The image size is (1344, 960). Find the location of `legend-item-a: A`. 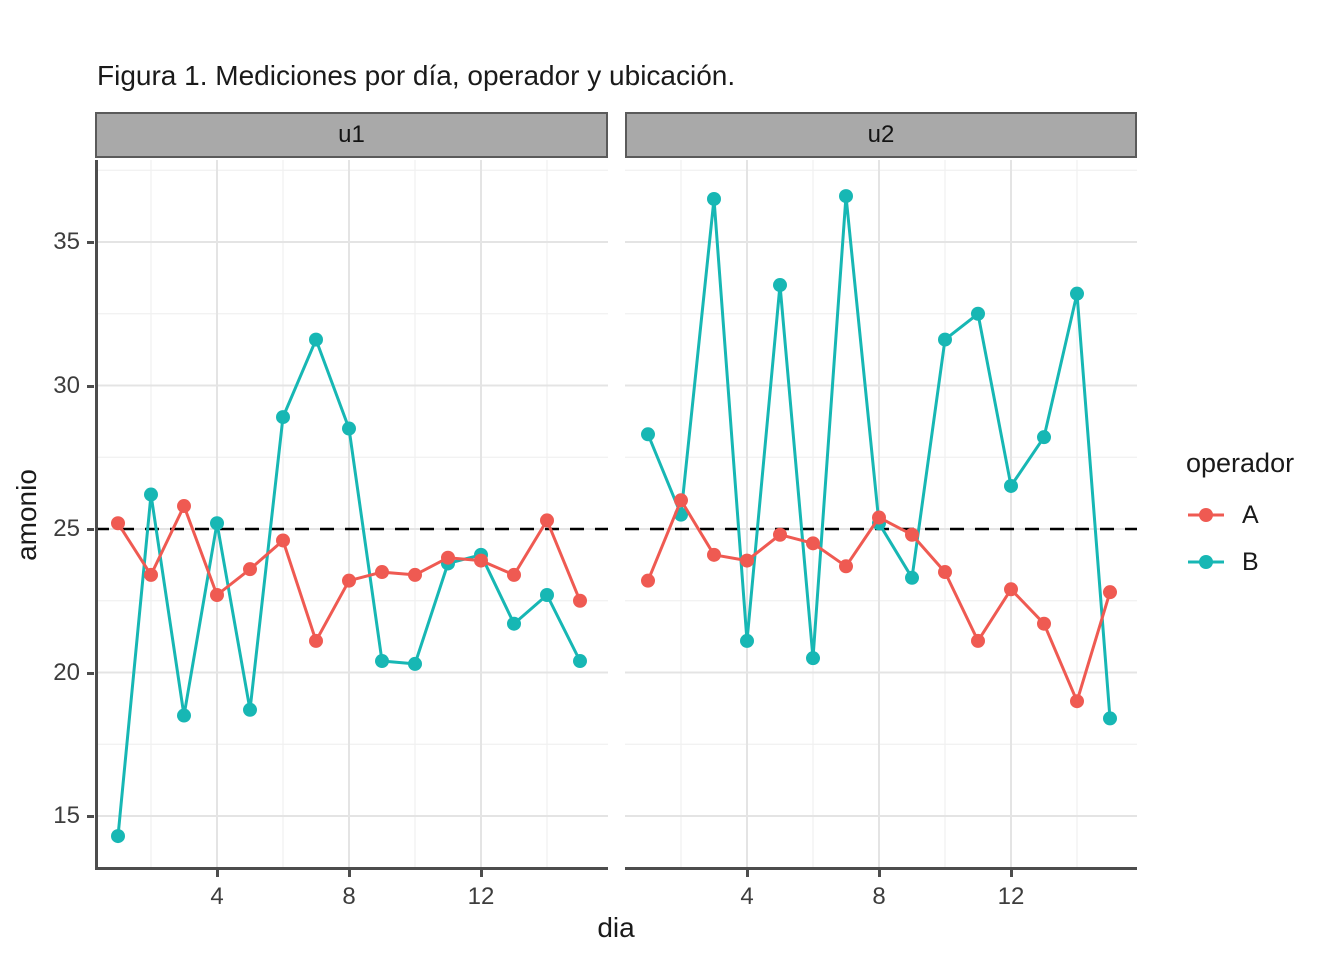

legend-item-a: A is located at coordinates (1240, 515).